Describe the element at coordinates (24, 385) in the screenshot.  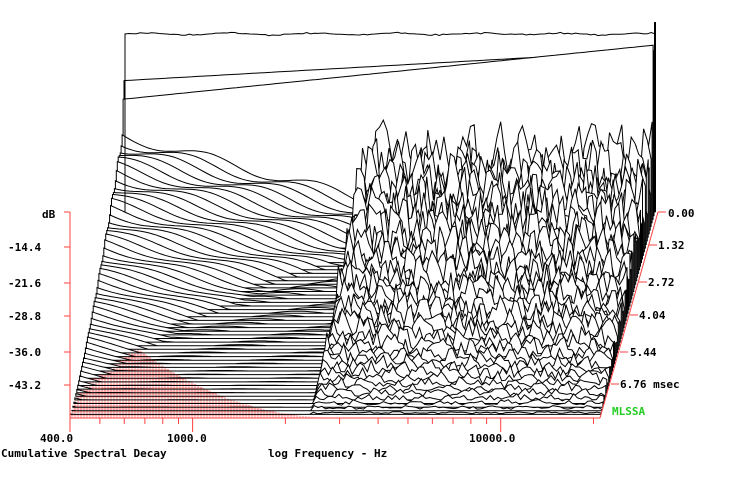
I see `y-tick-label-5: -43.2` at that location.